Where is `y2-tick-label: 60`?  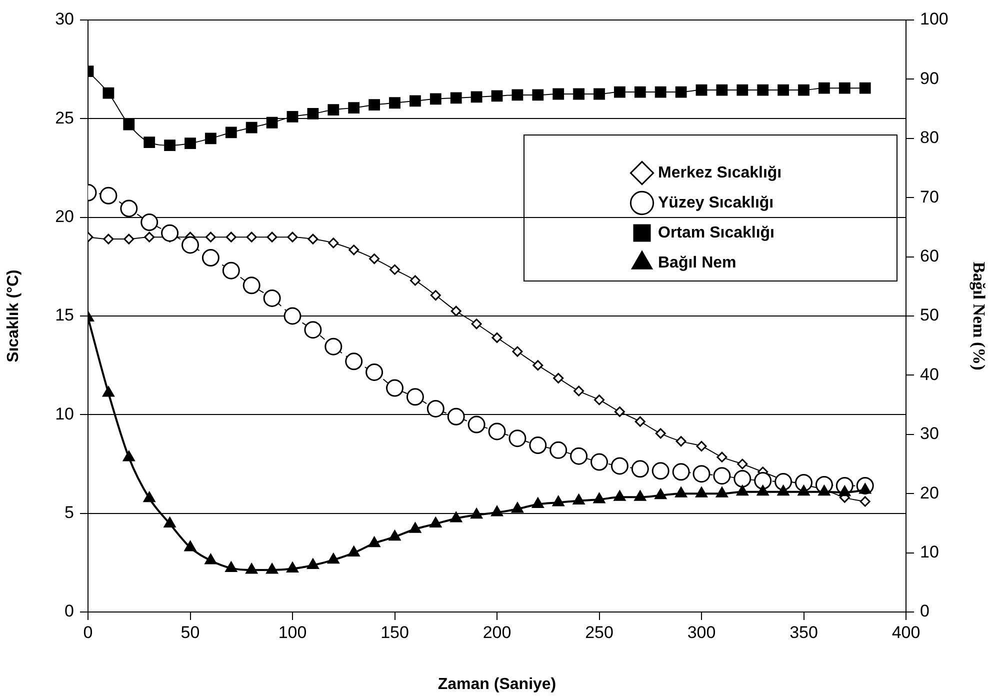
y2-tick-label: 60 is located at coordinates (929, 256).